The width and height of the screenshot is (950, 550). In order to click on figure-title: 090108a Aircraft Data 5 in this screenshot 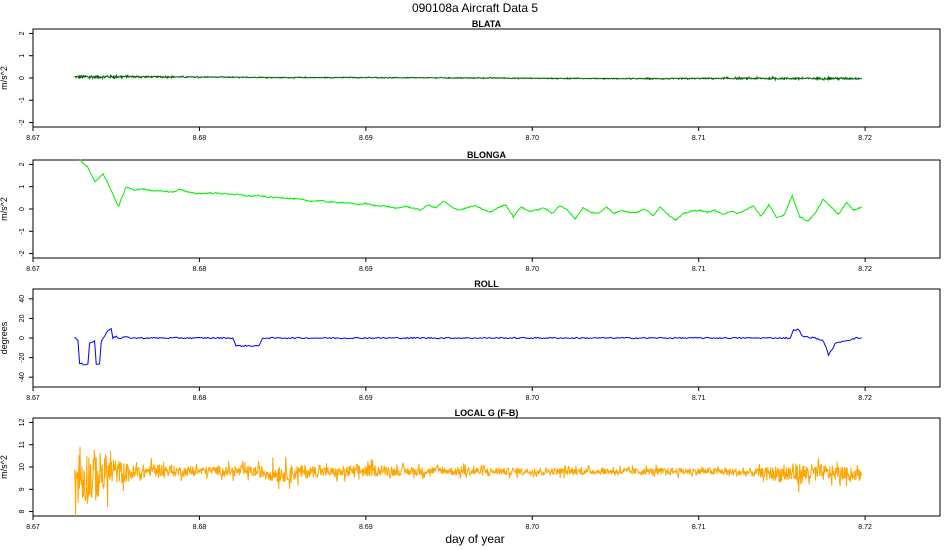, I will do `click(475, 8)`.